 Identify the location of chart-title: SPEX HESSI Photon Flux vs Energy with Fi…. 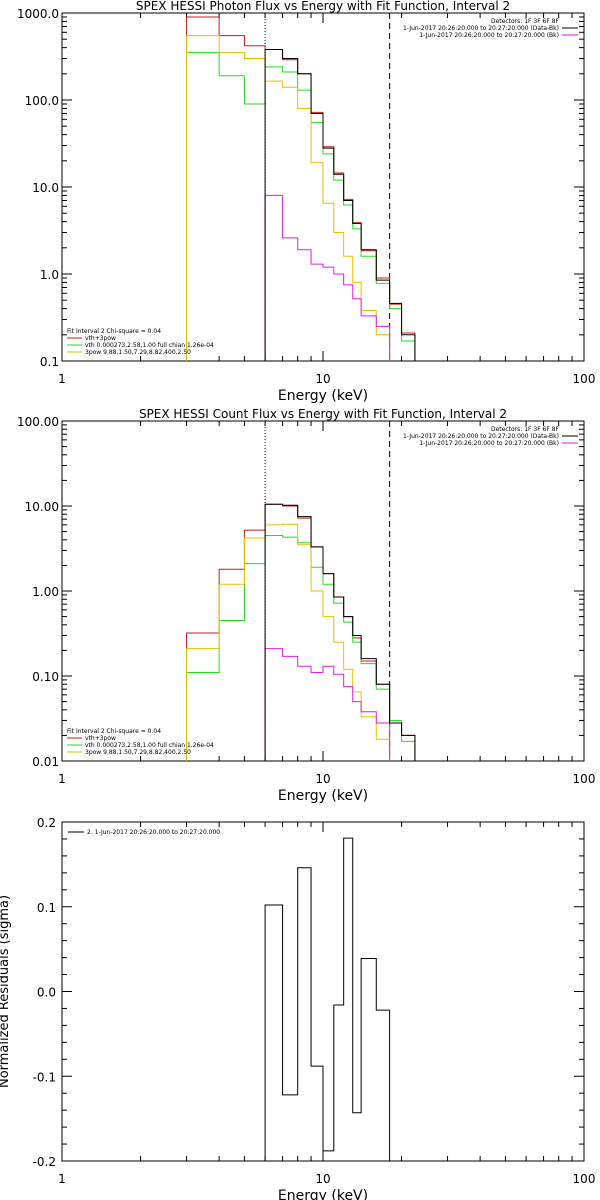
(323, 6).